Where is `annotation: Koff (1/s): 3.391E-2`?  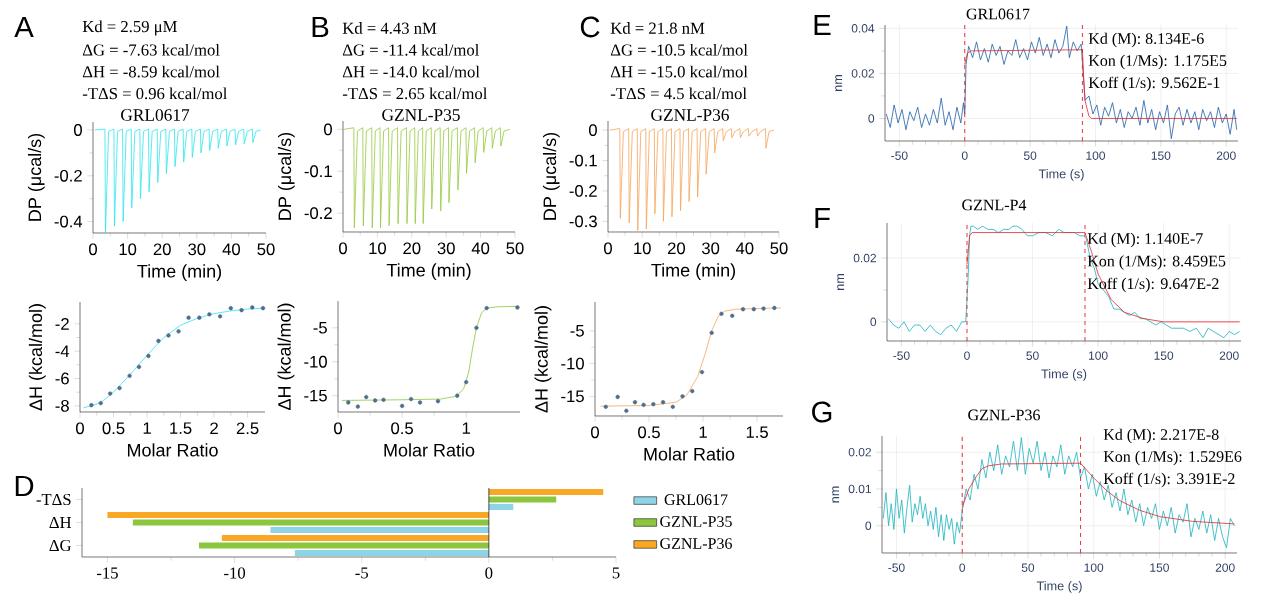
annotation: Koff (1/s): 3.391E-2 is located at coordinates (1169, 480).